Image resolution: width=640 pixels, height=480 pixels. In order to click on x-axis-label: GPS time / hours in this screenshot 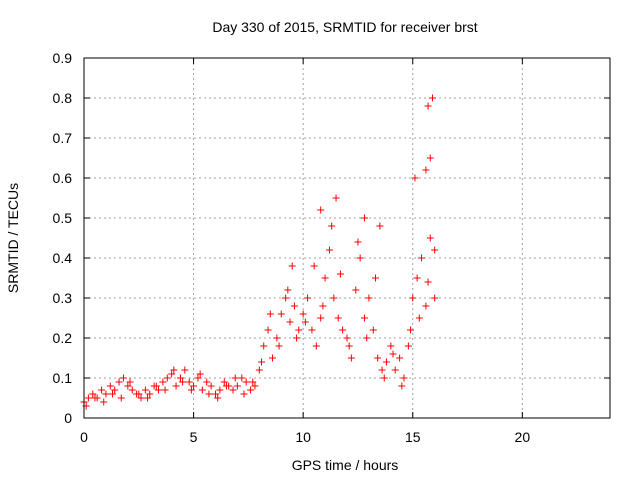, I will do `click(345, 465)`.